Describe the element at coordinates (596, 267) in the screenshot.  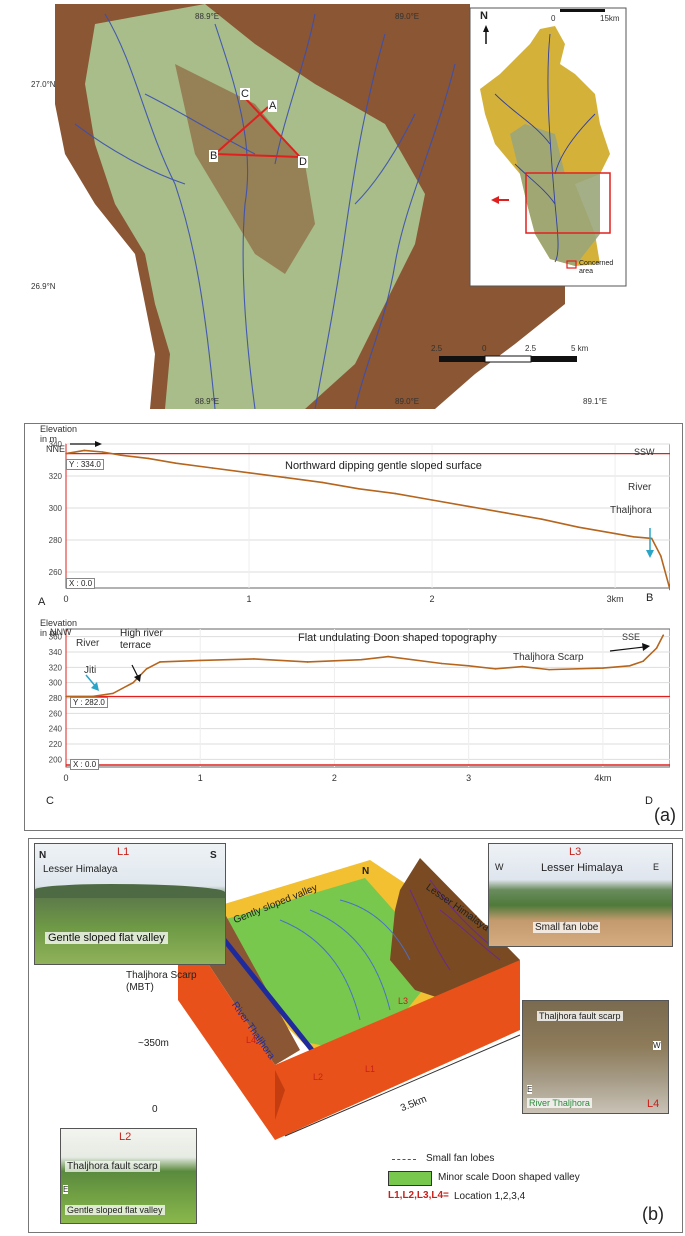
I see `inset-legend-label: Concerned area` at that location.